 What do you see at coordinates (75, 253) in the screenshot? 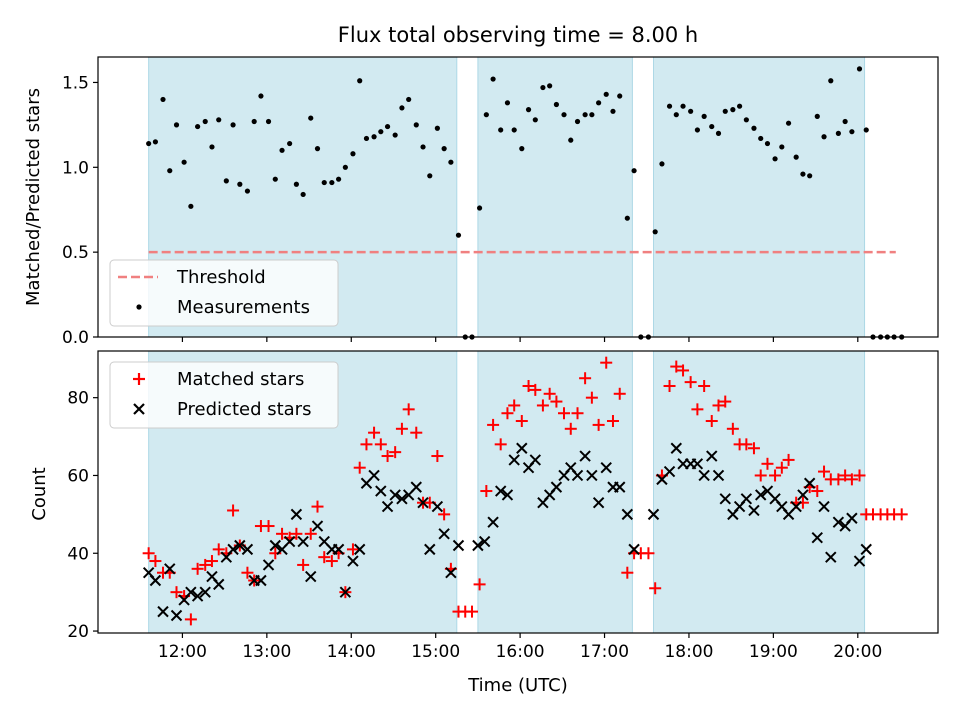
I see `top-y-tick-label: 0.5` at bounding box center [75, 253].